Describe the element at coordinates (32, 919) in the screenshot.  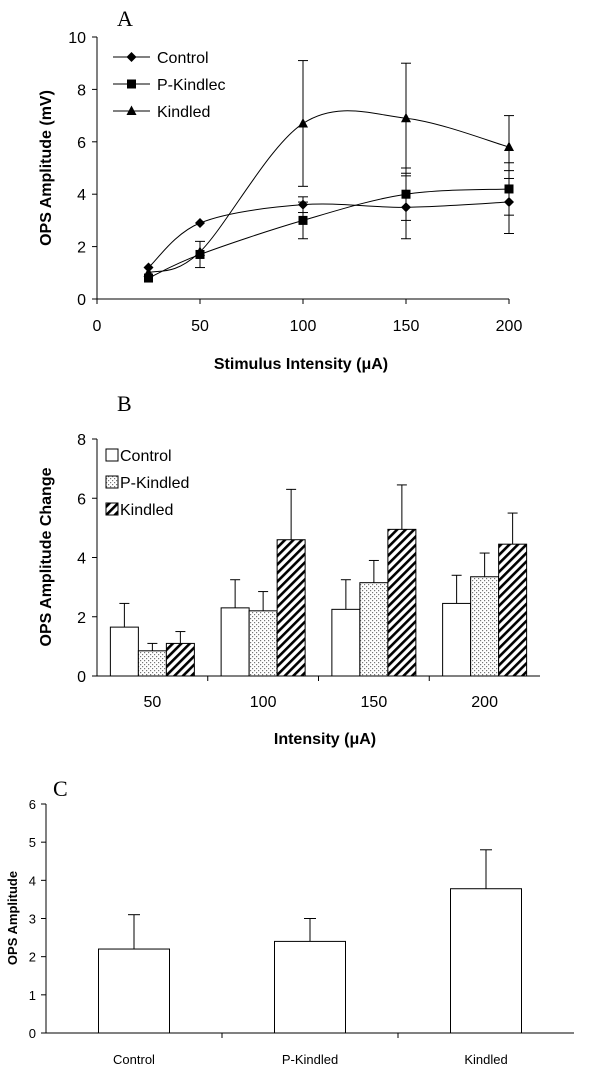
I see `panel-c-y-tick-label: 3` at that location.